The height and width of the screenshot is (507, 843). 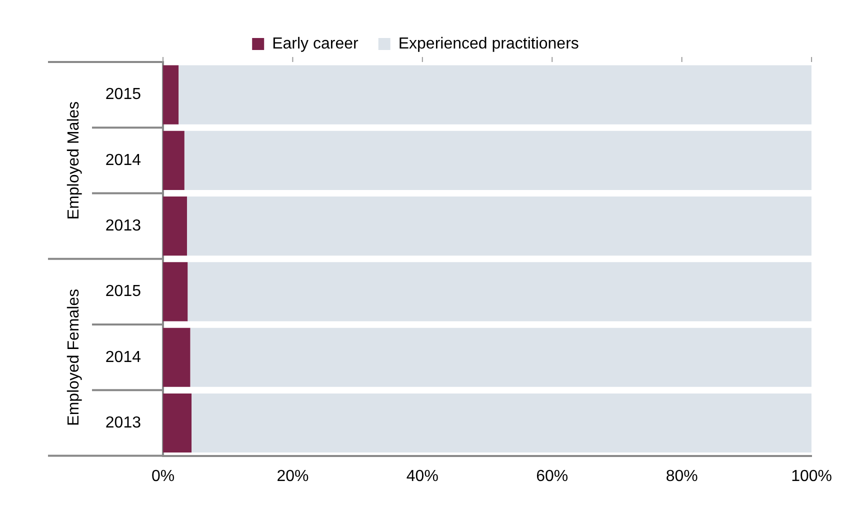 What do you see at coordinates (292, 476) in the screenshot?
I see `x-tick-label: 20%` at bounding box center [292, 476].